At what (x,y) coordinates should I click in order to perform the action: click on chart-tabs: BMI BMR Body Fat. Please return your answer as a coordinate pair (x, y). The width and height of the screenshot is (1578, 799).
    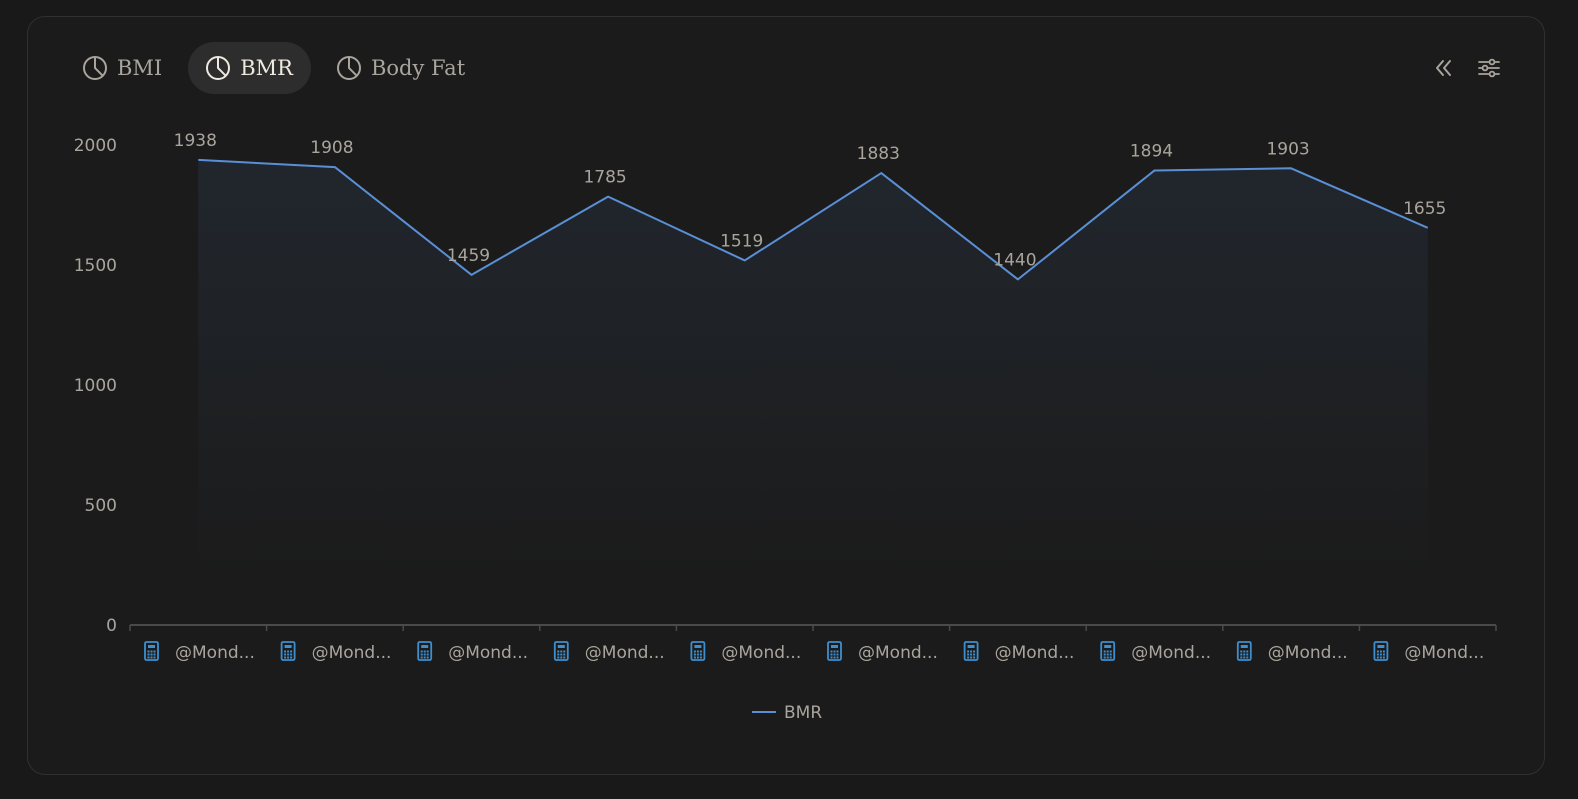
    Looking at the image, I should click on (274, 68).